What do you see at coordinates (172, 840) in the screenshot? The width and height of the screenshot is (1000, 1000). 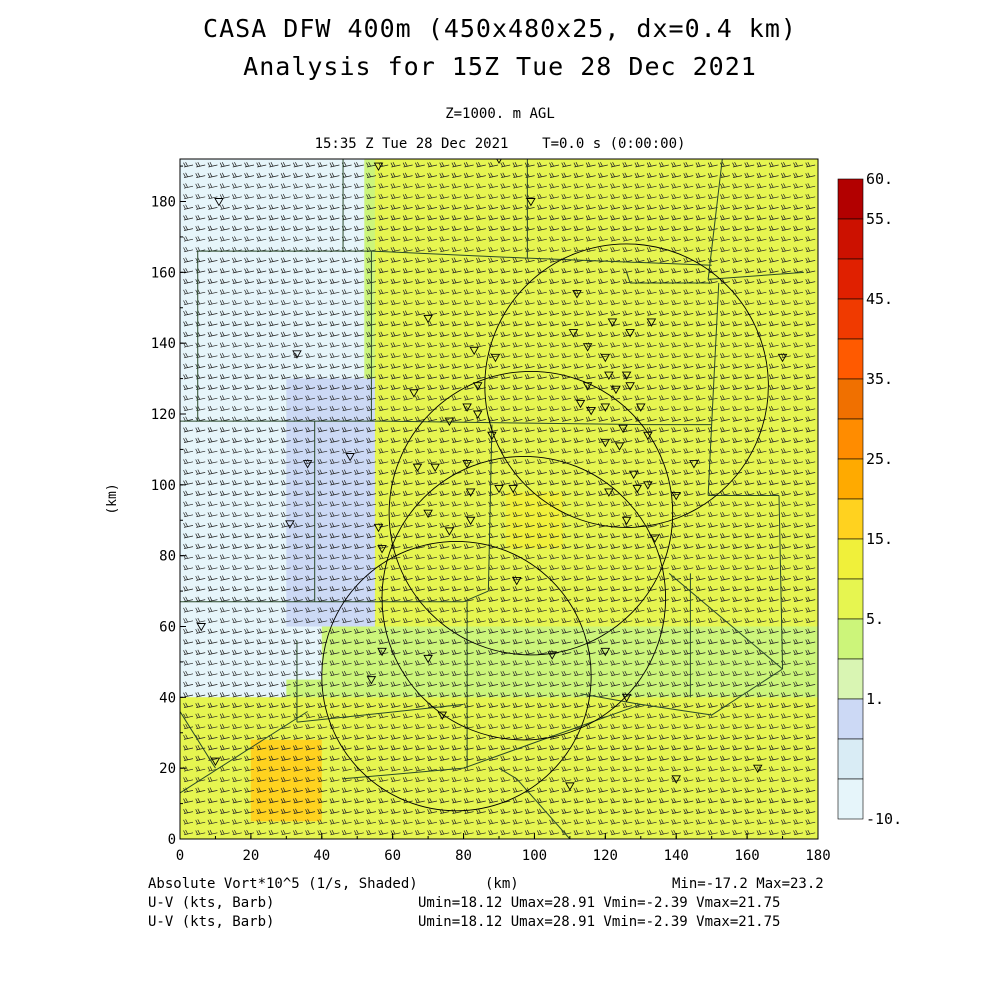 I see `y-tick-label: 0` at bounding box center [172, 840].